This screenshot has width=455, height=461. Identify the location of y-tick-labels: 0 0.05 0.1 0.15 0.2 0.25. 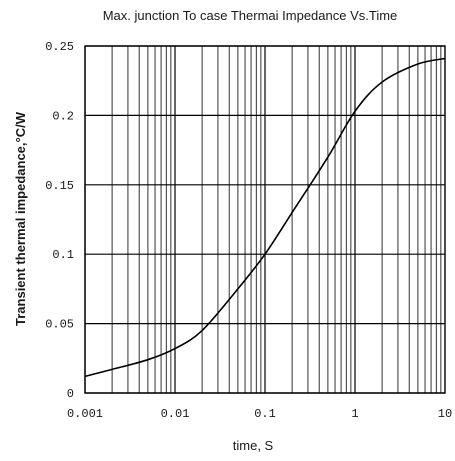
(59, 220).